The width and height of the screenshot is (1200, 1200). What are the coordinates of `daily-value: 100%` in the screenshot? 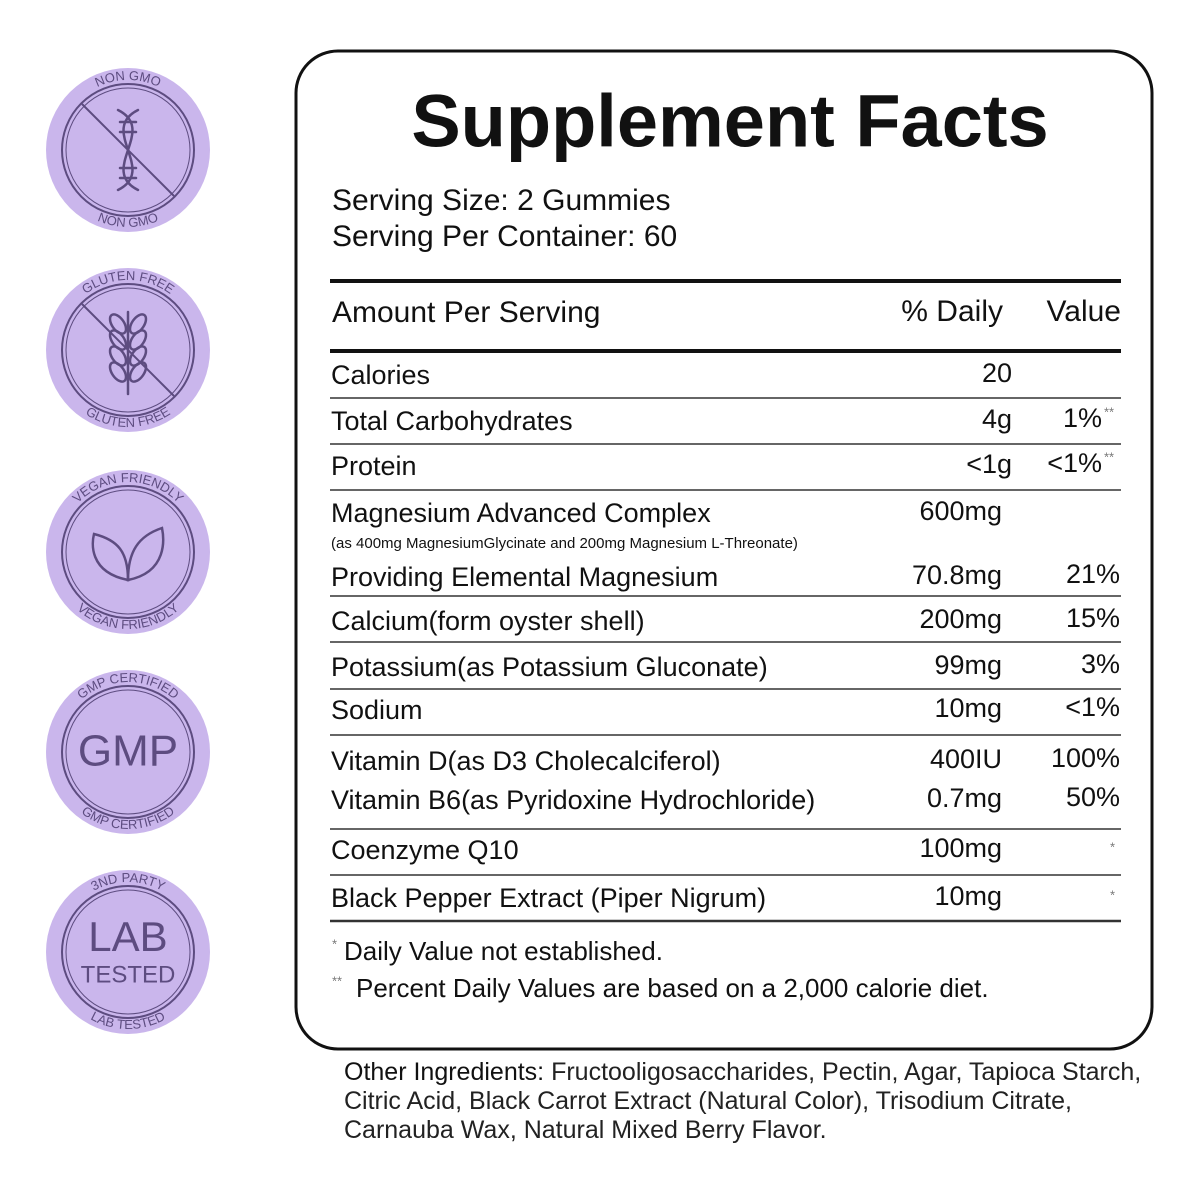 It's located at (1085, 758).